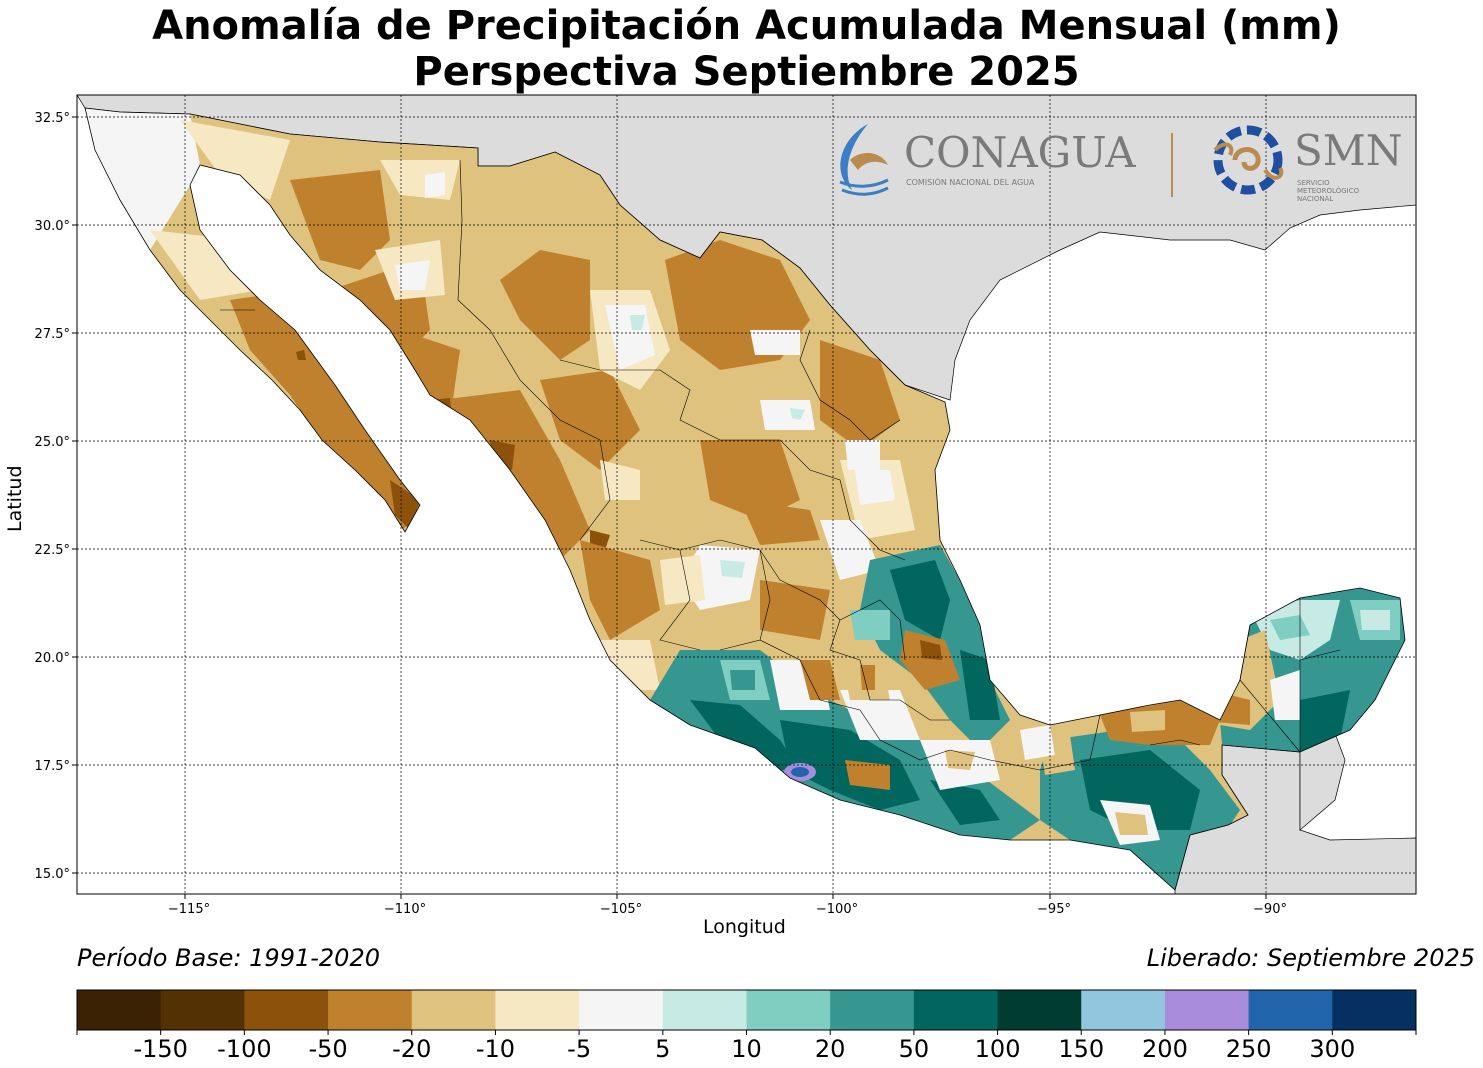 This screenshot has height=1068, width=1483. I want to click on x-tick-label: −100°, so click(837, 909).